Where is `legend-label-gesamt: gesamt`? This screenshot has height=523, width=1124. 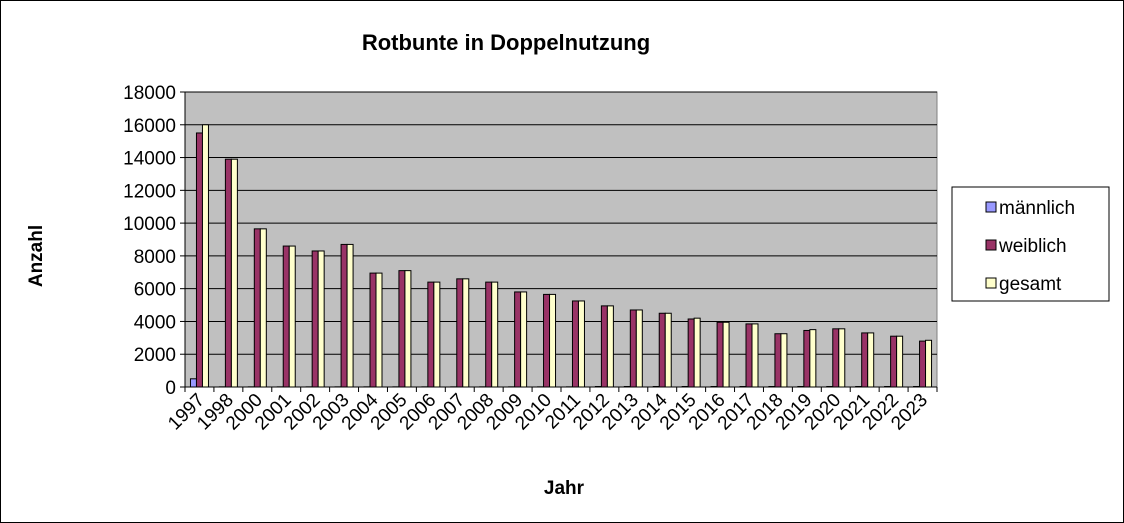
legend-label-gesamt: gesamt is located at coordinates (1030, 284).